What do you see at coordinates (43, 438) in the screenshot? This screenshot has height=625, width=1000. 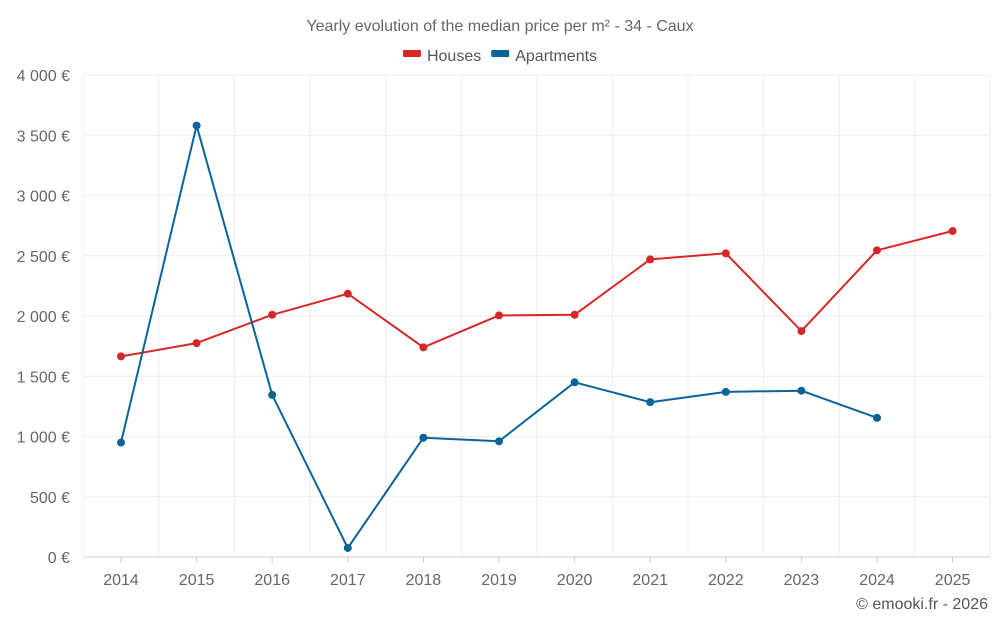 I see `y-tick-label: 1 000 €` at bounding box center [43, 438].